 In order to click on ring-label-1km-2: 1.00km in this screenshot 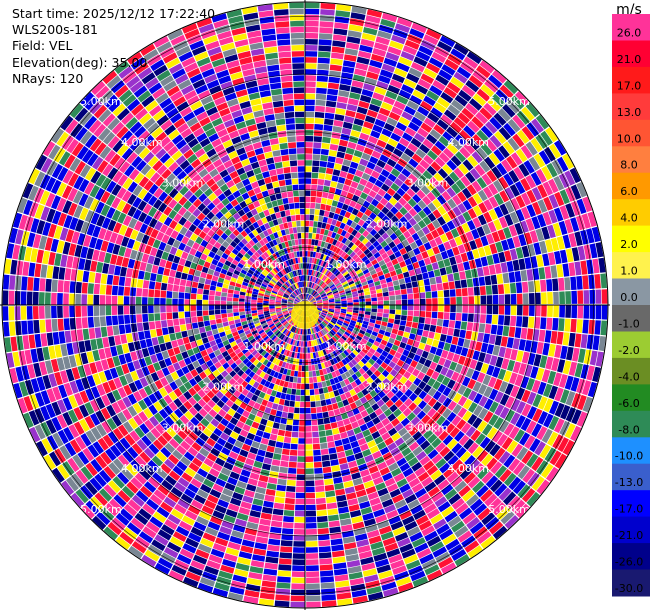, I will do `click(346, 346)`.